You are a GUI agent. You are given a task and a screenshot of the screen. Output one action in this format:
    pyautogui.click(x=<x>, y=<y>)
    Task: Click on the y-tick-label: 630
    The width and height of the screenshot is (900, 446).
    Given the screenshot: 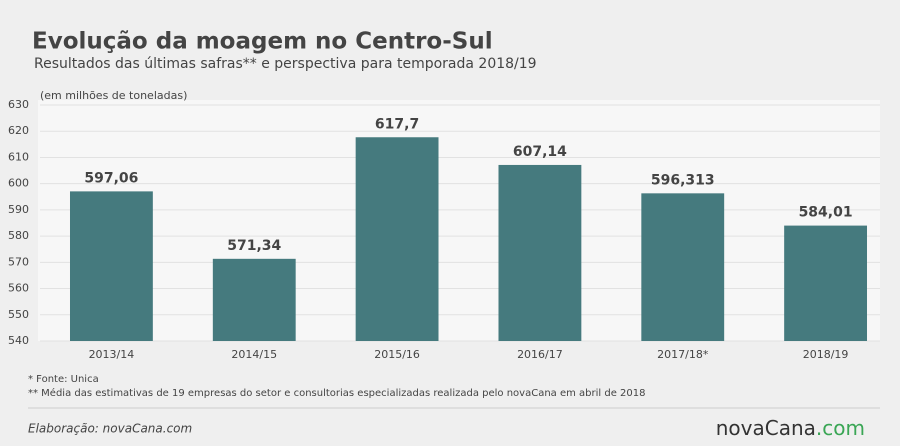 What is the action you would take?
    pyautogui.click(x=18, y=104)
    